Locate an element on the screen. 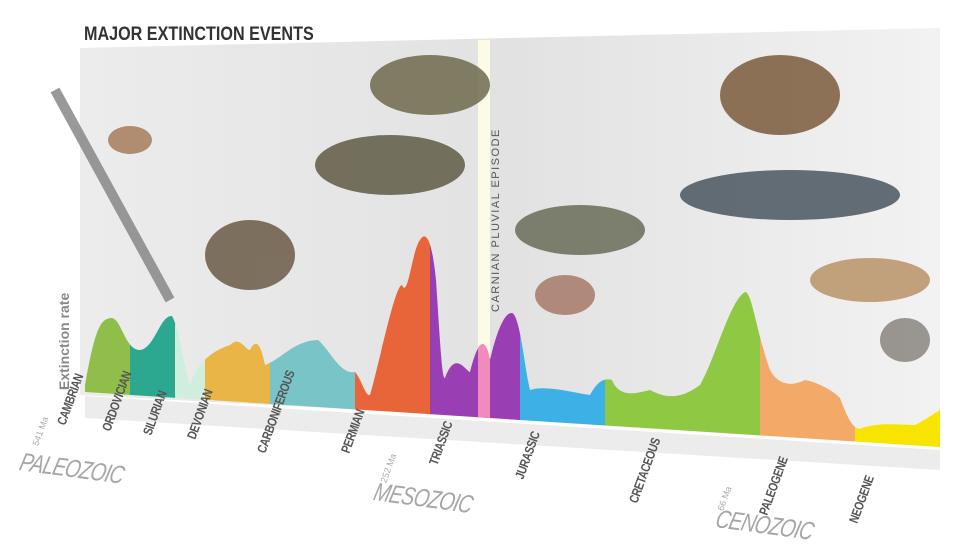 The width and height of the screenshot is (970, 554). carnian-episode-band is located at coordinates (484, 225).